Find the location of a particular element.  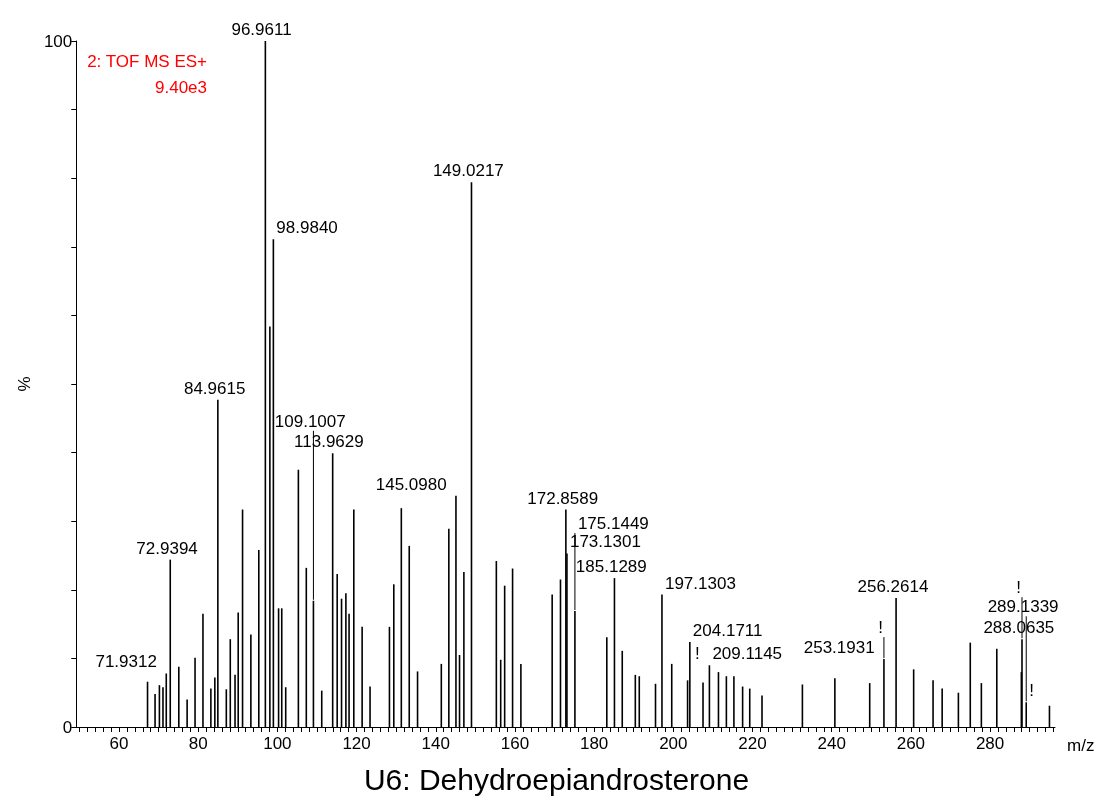

annotation: 204.1711 is located at coordinates (727, 630).